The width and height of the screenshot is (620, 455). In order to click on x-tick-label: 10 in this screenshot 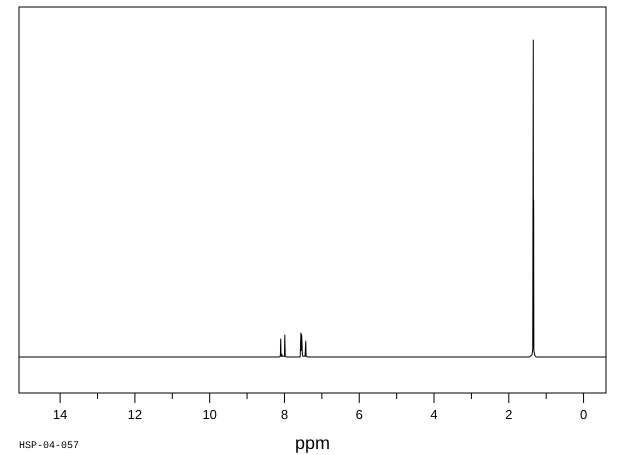, I will do `click(209, 414)`.